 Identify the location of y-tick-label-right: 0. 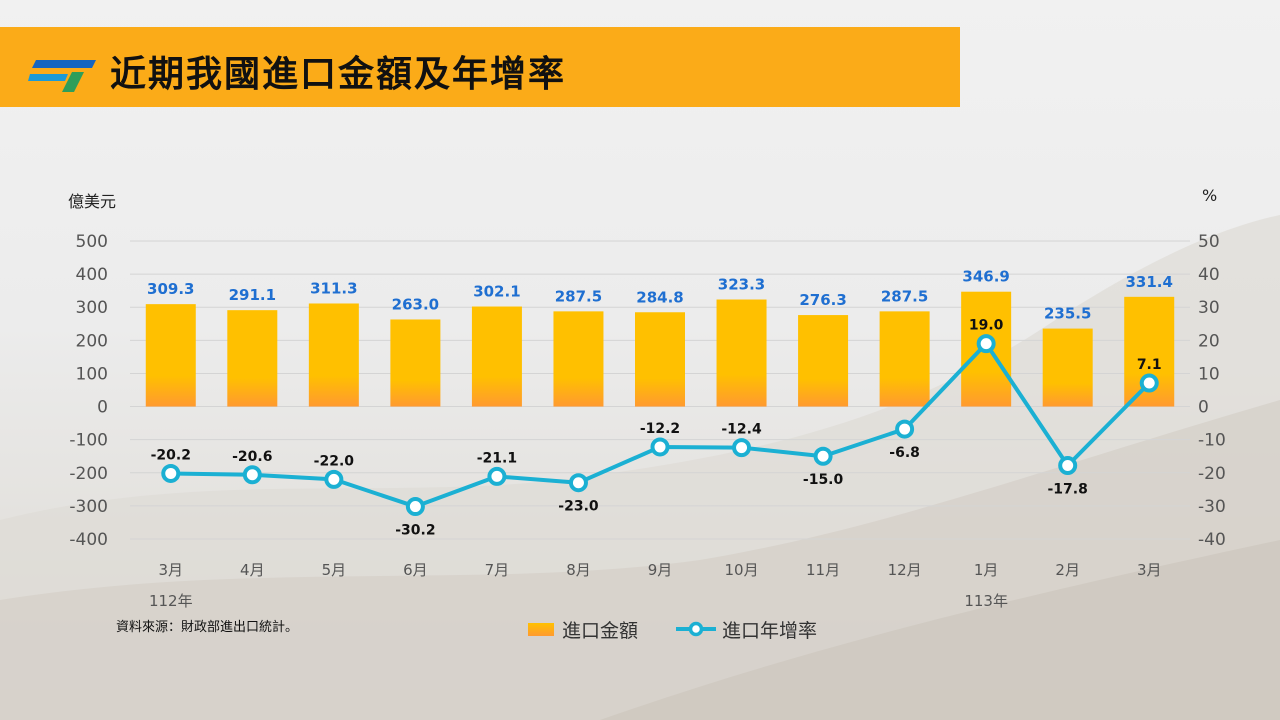
(1203, 408).